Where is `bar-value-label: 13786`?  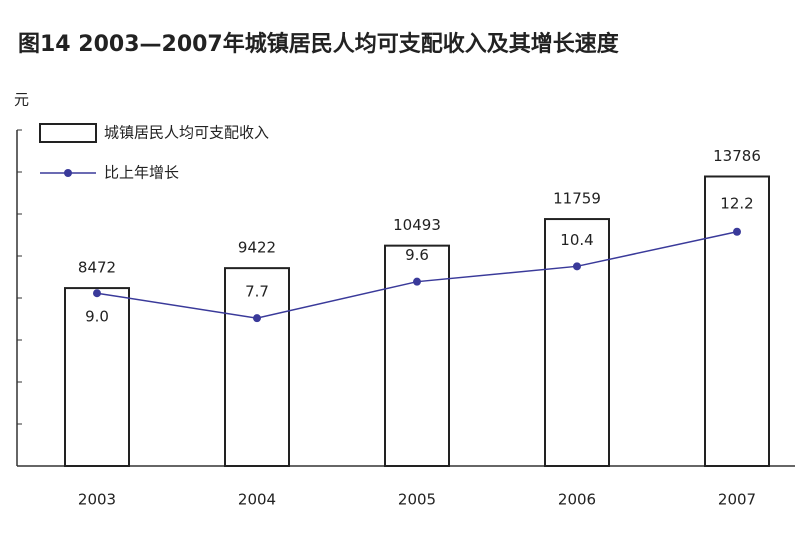
bar-value-label: 13786 is located at coordinates (737, 156).